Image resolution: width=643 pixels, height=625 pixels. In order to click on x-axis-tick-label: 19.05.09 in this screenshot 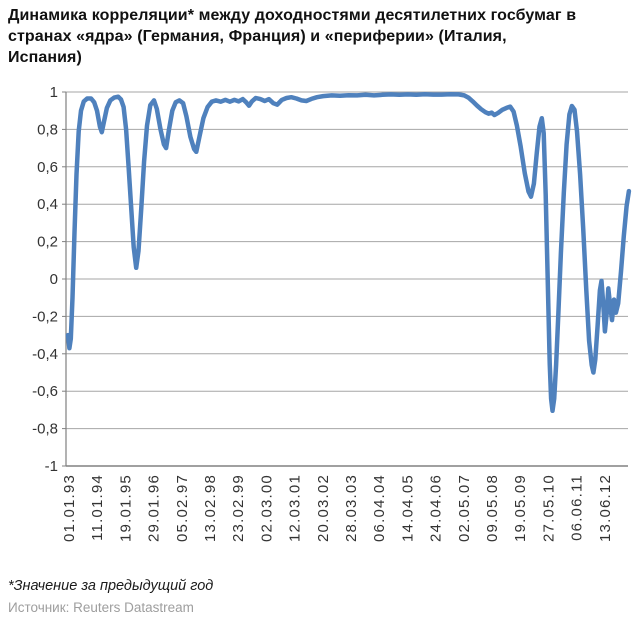, I will do `click(520, 508)`.